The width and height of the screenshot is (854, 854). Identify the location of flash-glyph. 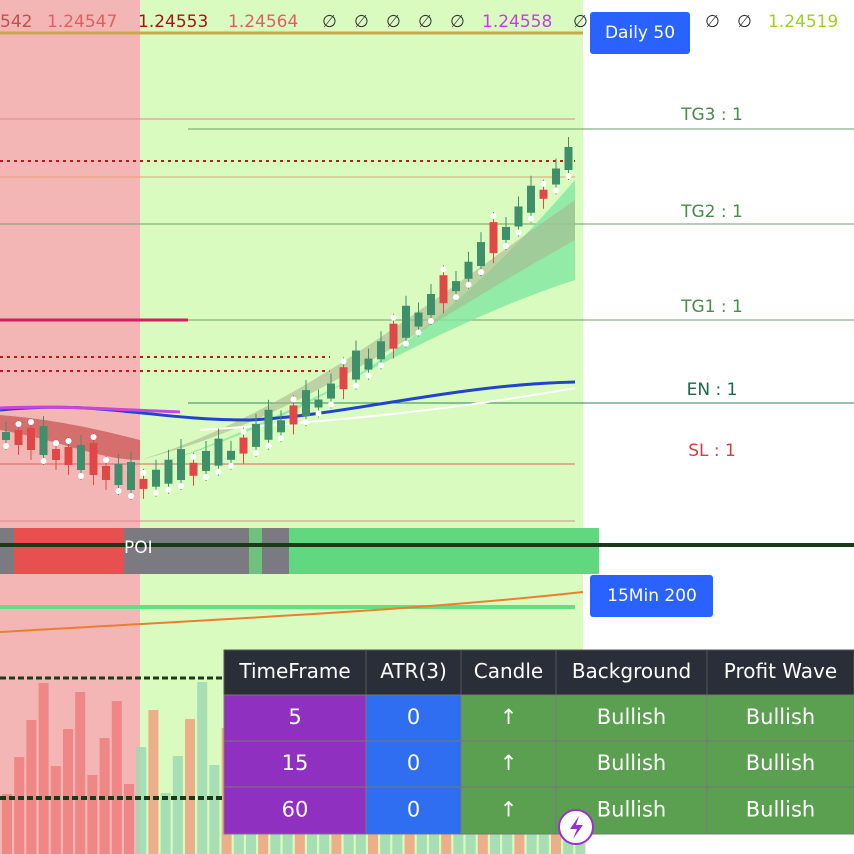
(576, 827).